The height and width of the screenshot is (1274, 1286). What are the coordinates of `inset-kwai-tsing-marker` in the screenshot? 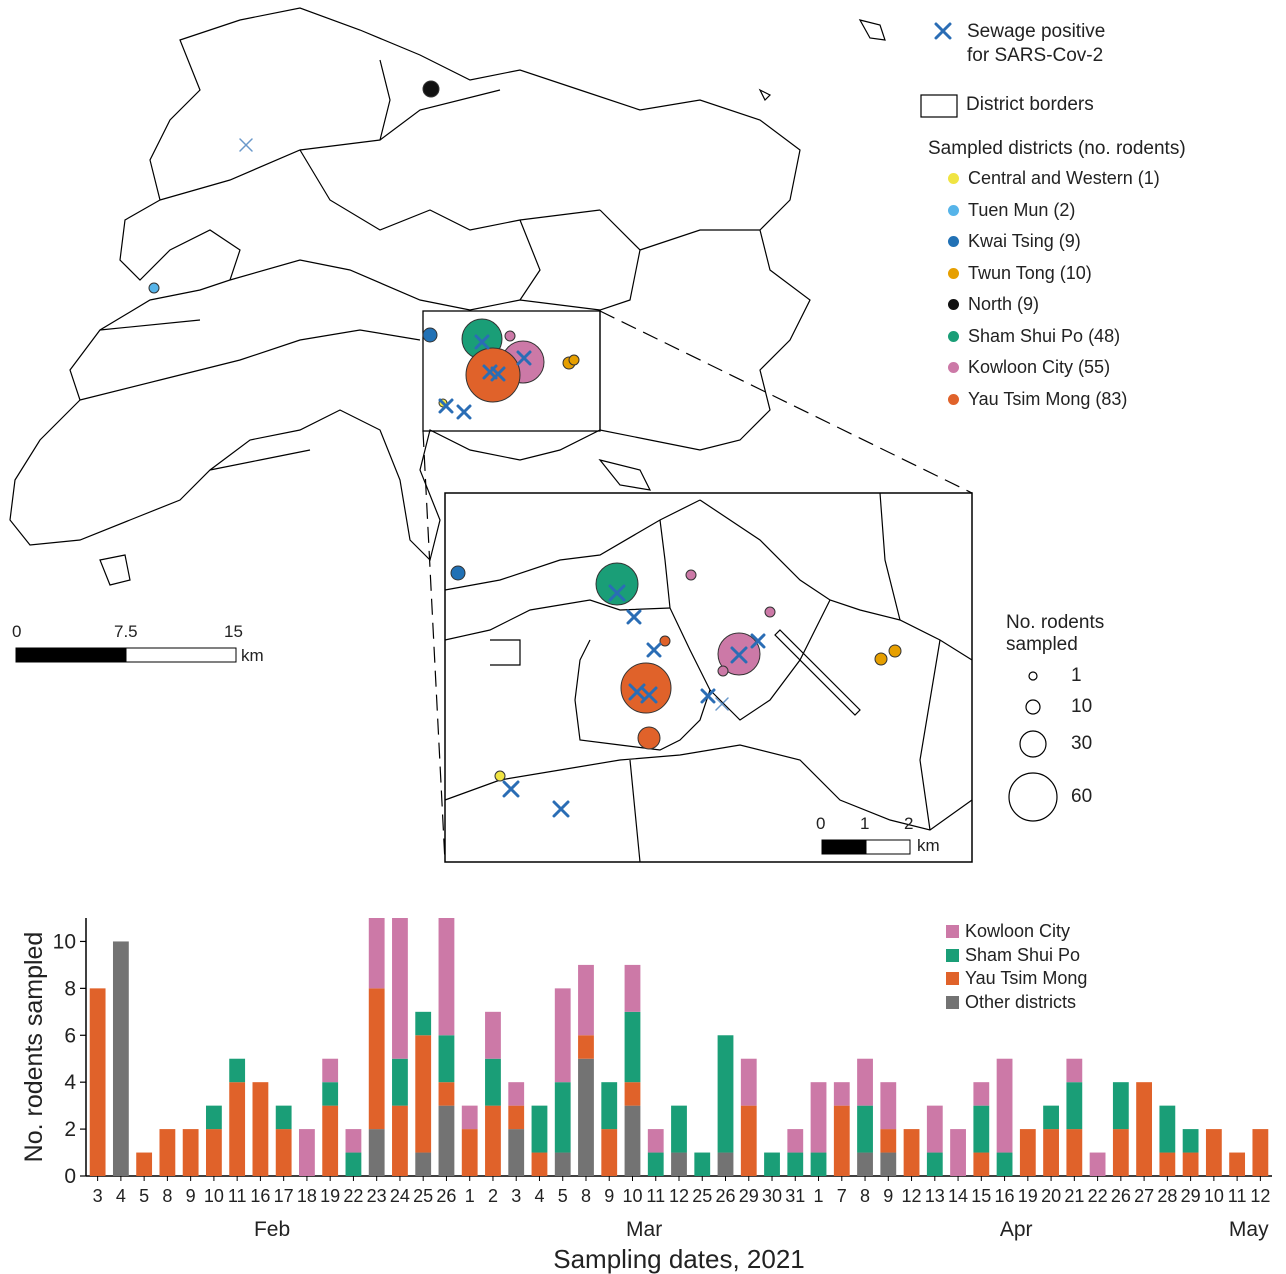 It's located at (458, 573).